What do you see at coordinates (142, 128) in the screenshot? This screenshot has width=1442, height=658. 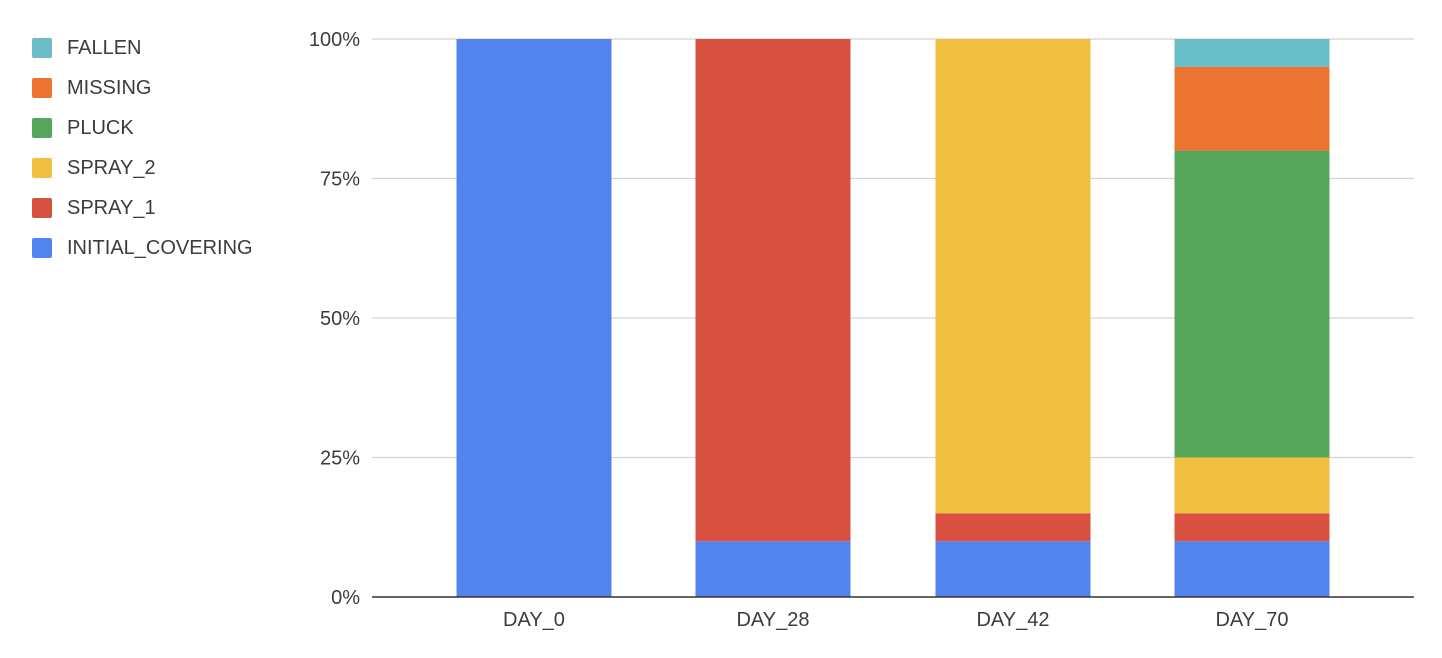 I see `legend-item-pluck: PLUCK` at bounding box center [142, 128].